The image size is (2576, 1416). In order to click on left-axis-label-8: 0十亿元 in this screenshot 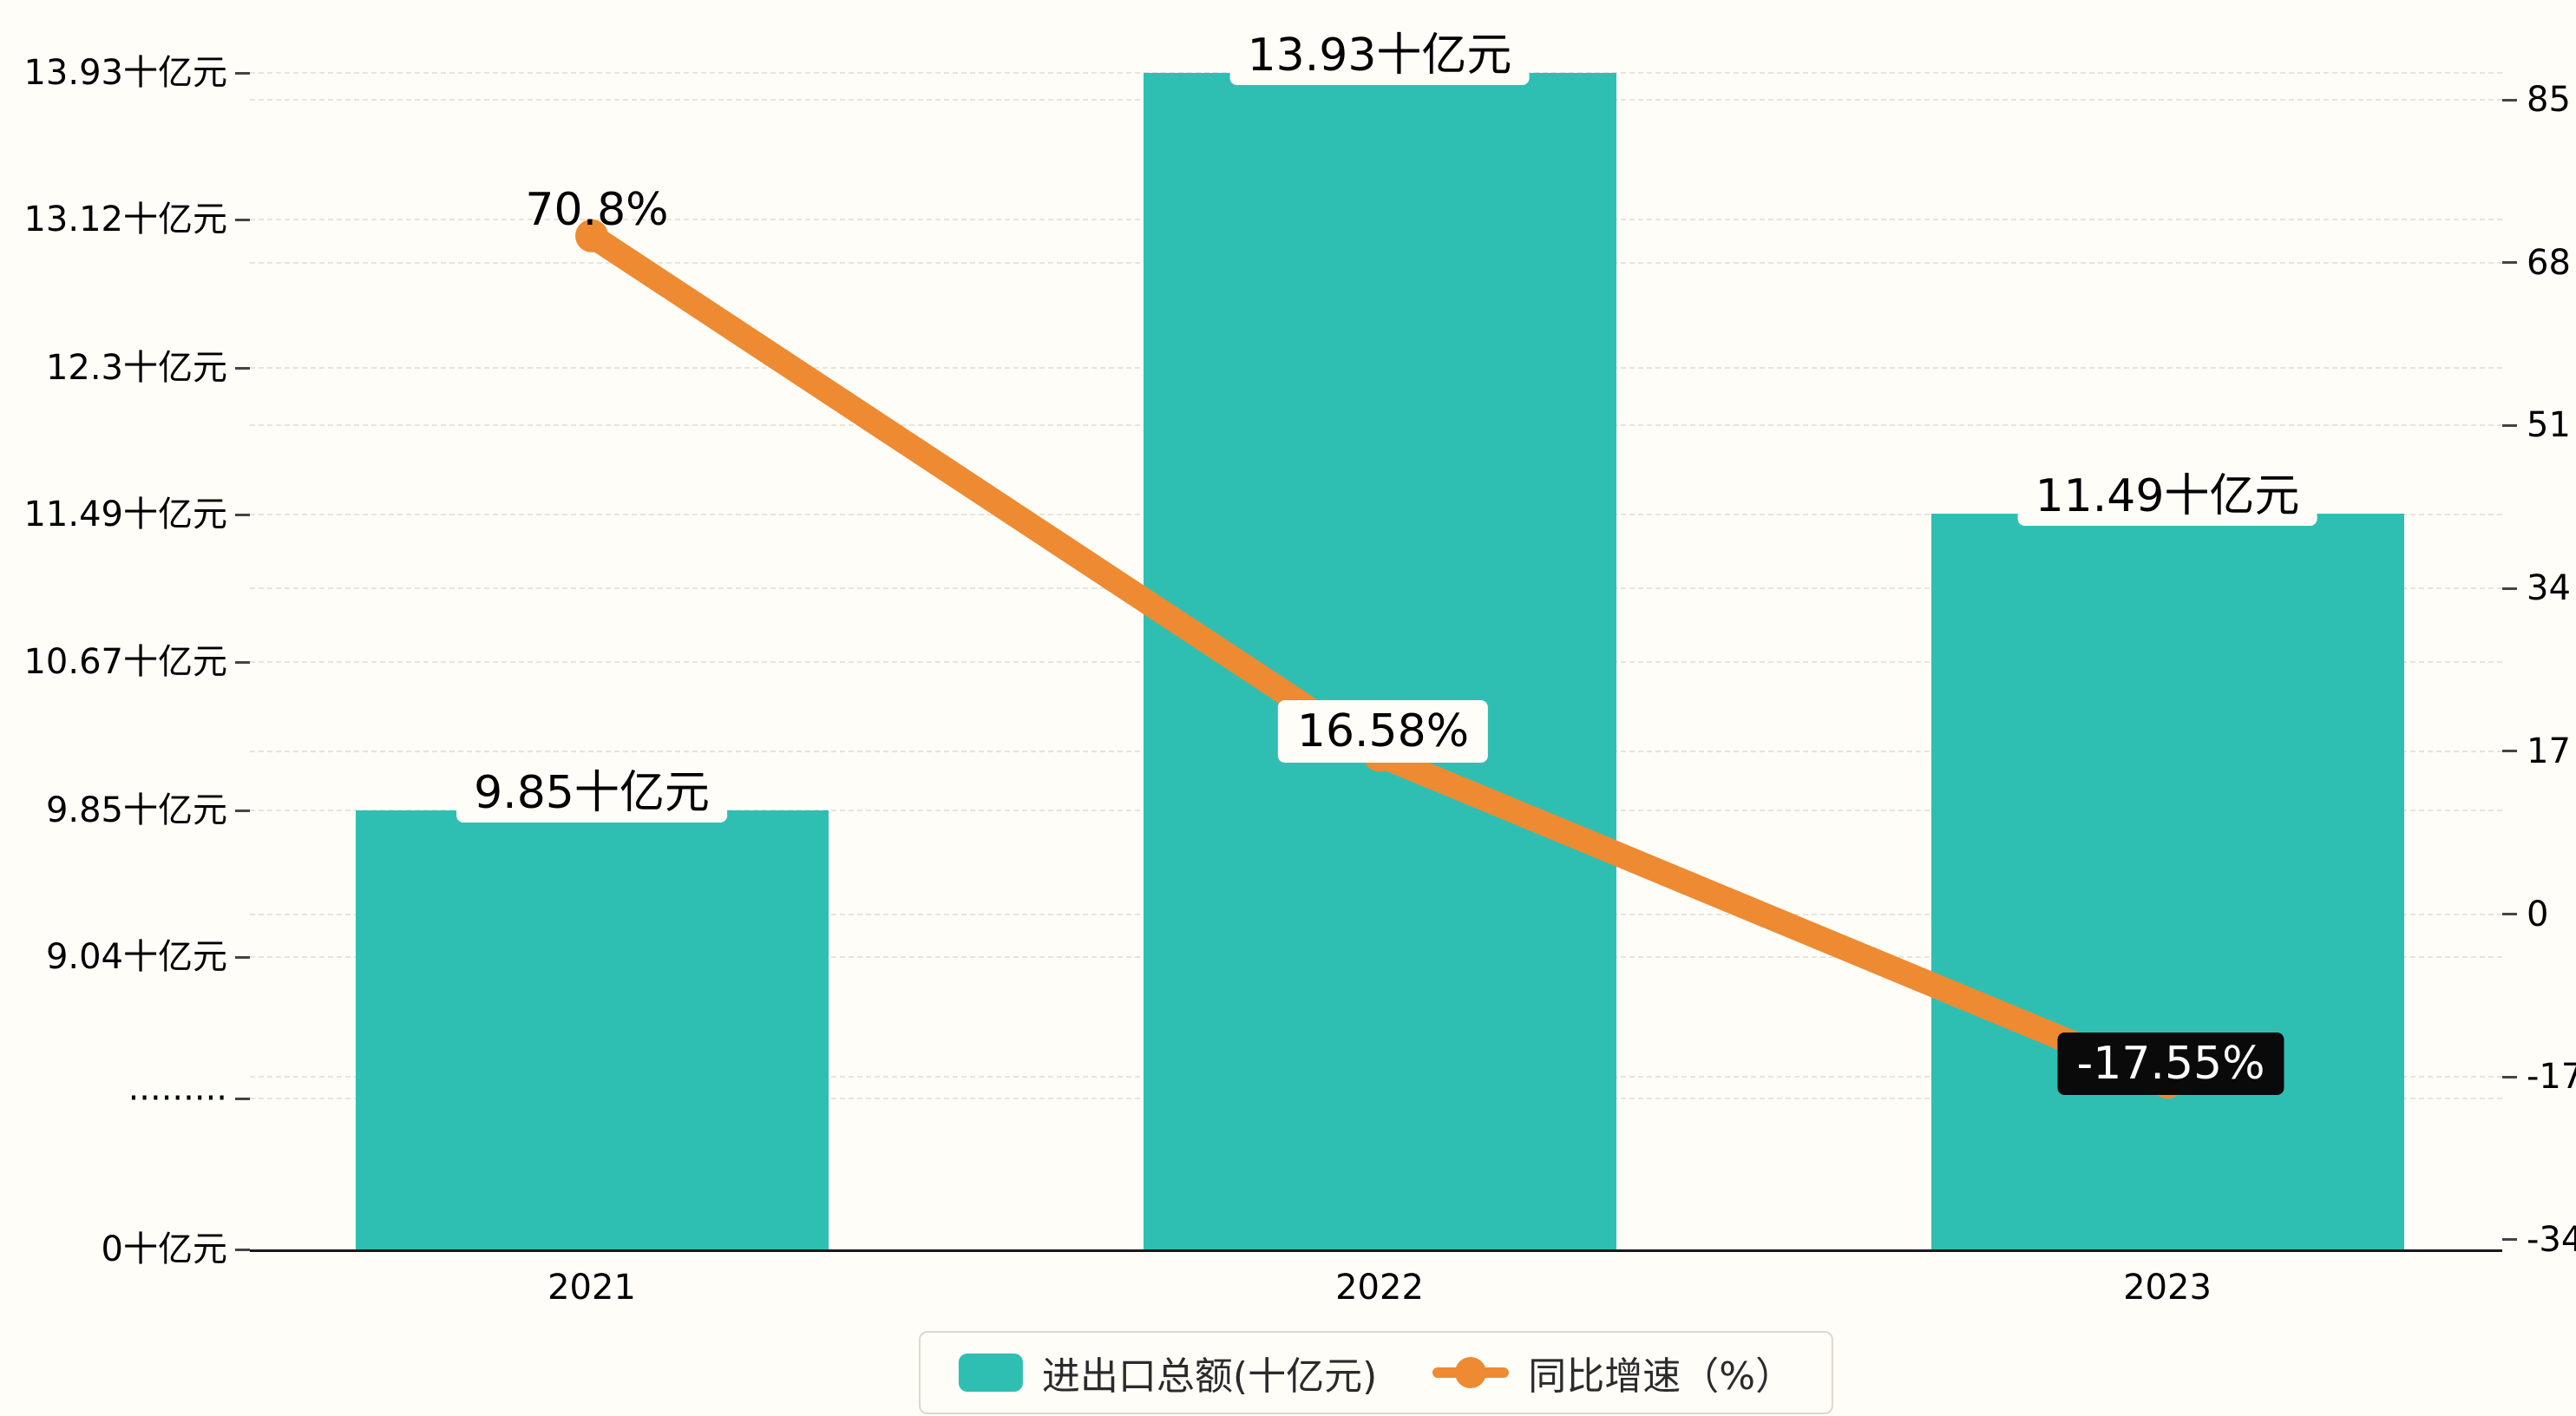, I will do `click(164, 1249)`.